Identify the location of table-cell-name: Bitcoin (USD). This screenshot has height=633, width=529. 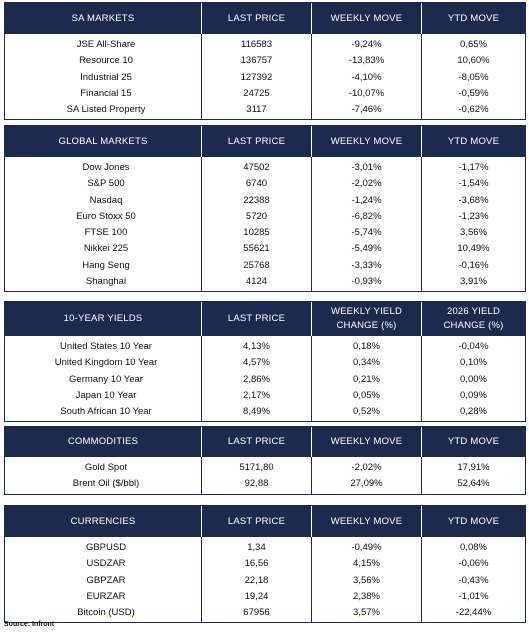
(106, 613).